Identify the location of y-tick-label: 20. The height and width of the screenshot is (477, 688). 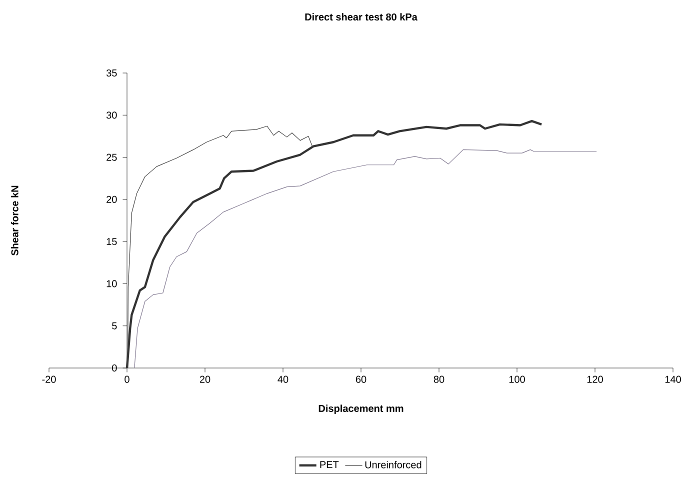
(111, 199).